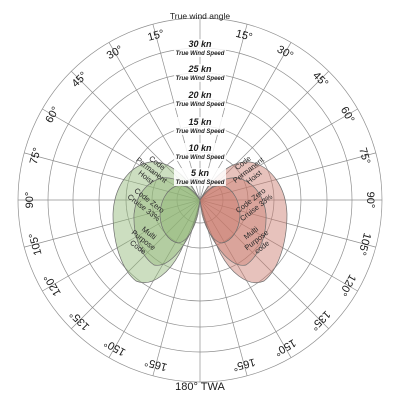 The image size is (400, 400). Describe the element at coordinates (200, 148) in the screenshot. I see `ring-speed-label: 10 kn` at that location.